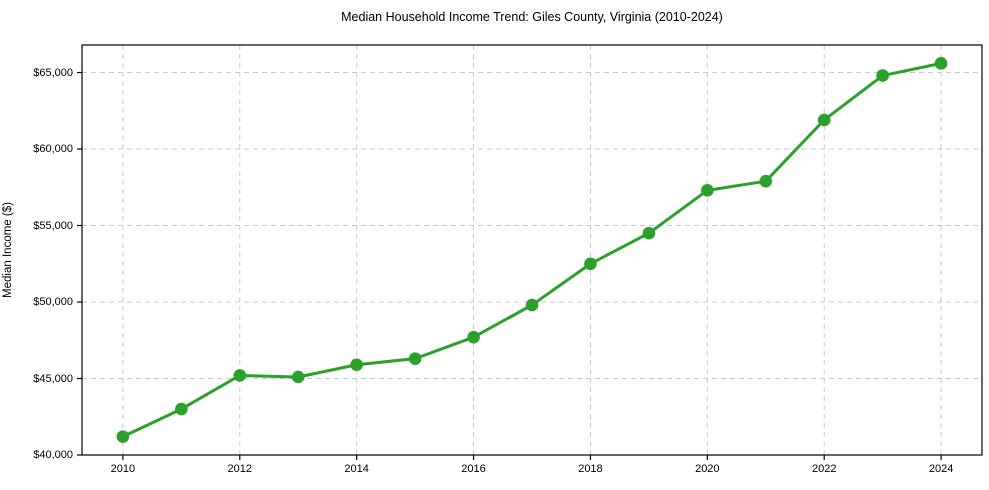 Image resolution: width=989 pixels, height=490 pixels. Describe the element at coordinates (707, 469) in the screenshot. I see `x-tick-label: 2020` at that location.